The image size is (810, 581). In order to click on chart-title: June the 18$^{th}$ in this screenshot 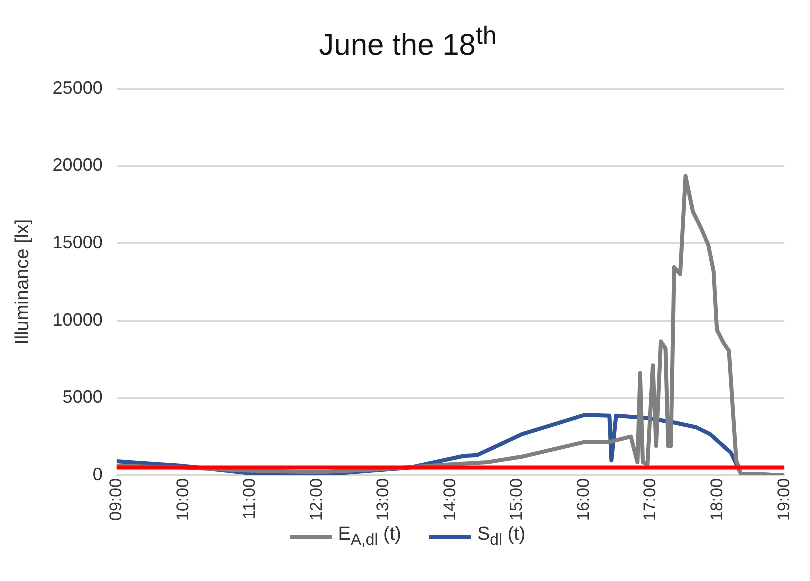, I will do `click(408, 42)`.